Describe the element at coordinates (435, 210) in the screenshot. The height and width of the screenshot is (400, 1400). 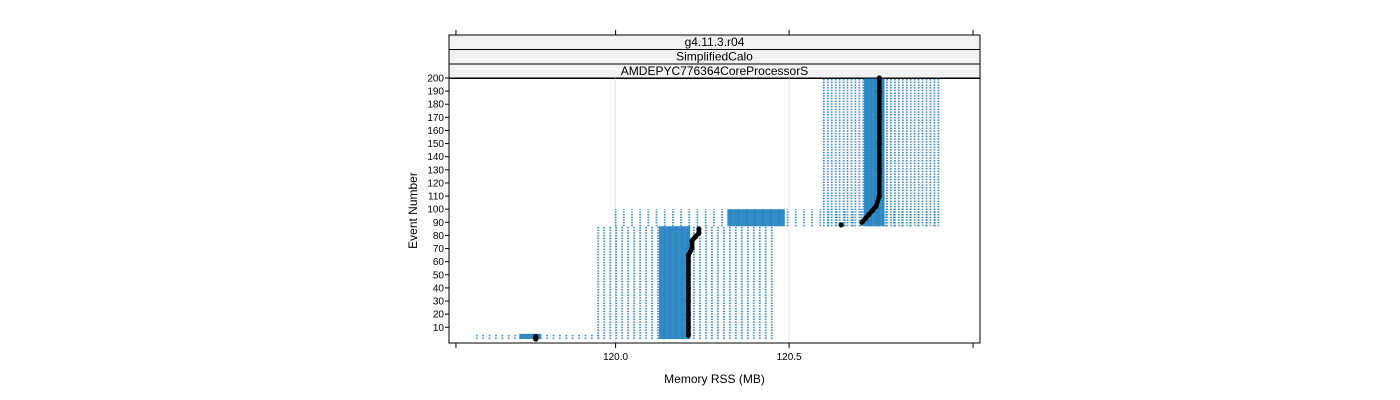
I see `y-tick-label: 100` at that location.